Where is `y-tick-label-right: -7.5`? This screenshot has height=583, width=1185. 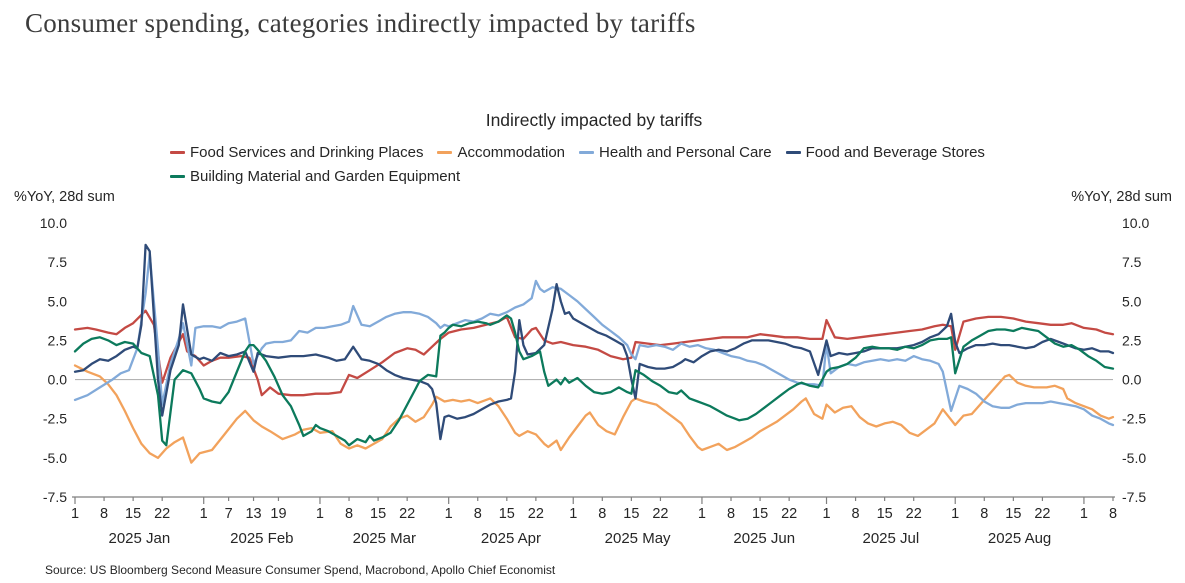
y-tick-label-right: -7.5 is located at coordinates (1134, 497).